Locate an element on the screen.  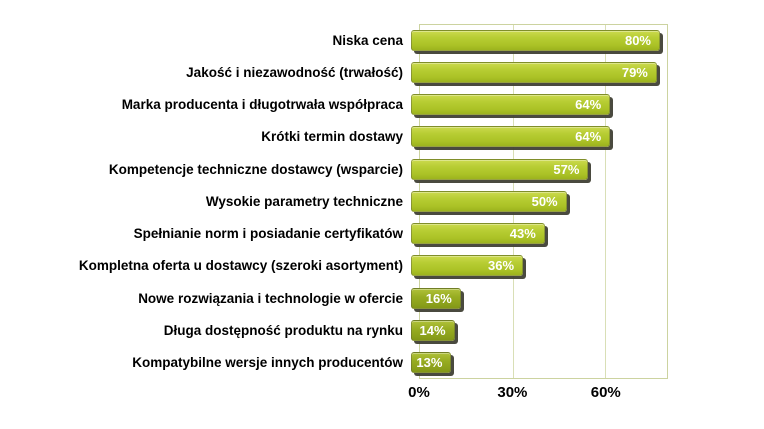
bar-row: Wysokie parametry techniczne 50% is located at coordinates (334, 201).